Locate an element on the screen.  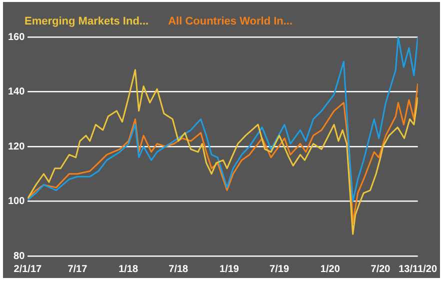
x-tick-label: 7/19 is located at coordinates (280, 269).